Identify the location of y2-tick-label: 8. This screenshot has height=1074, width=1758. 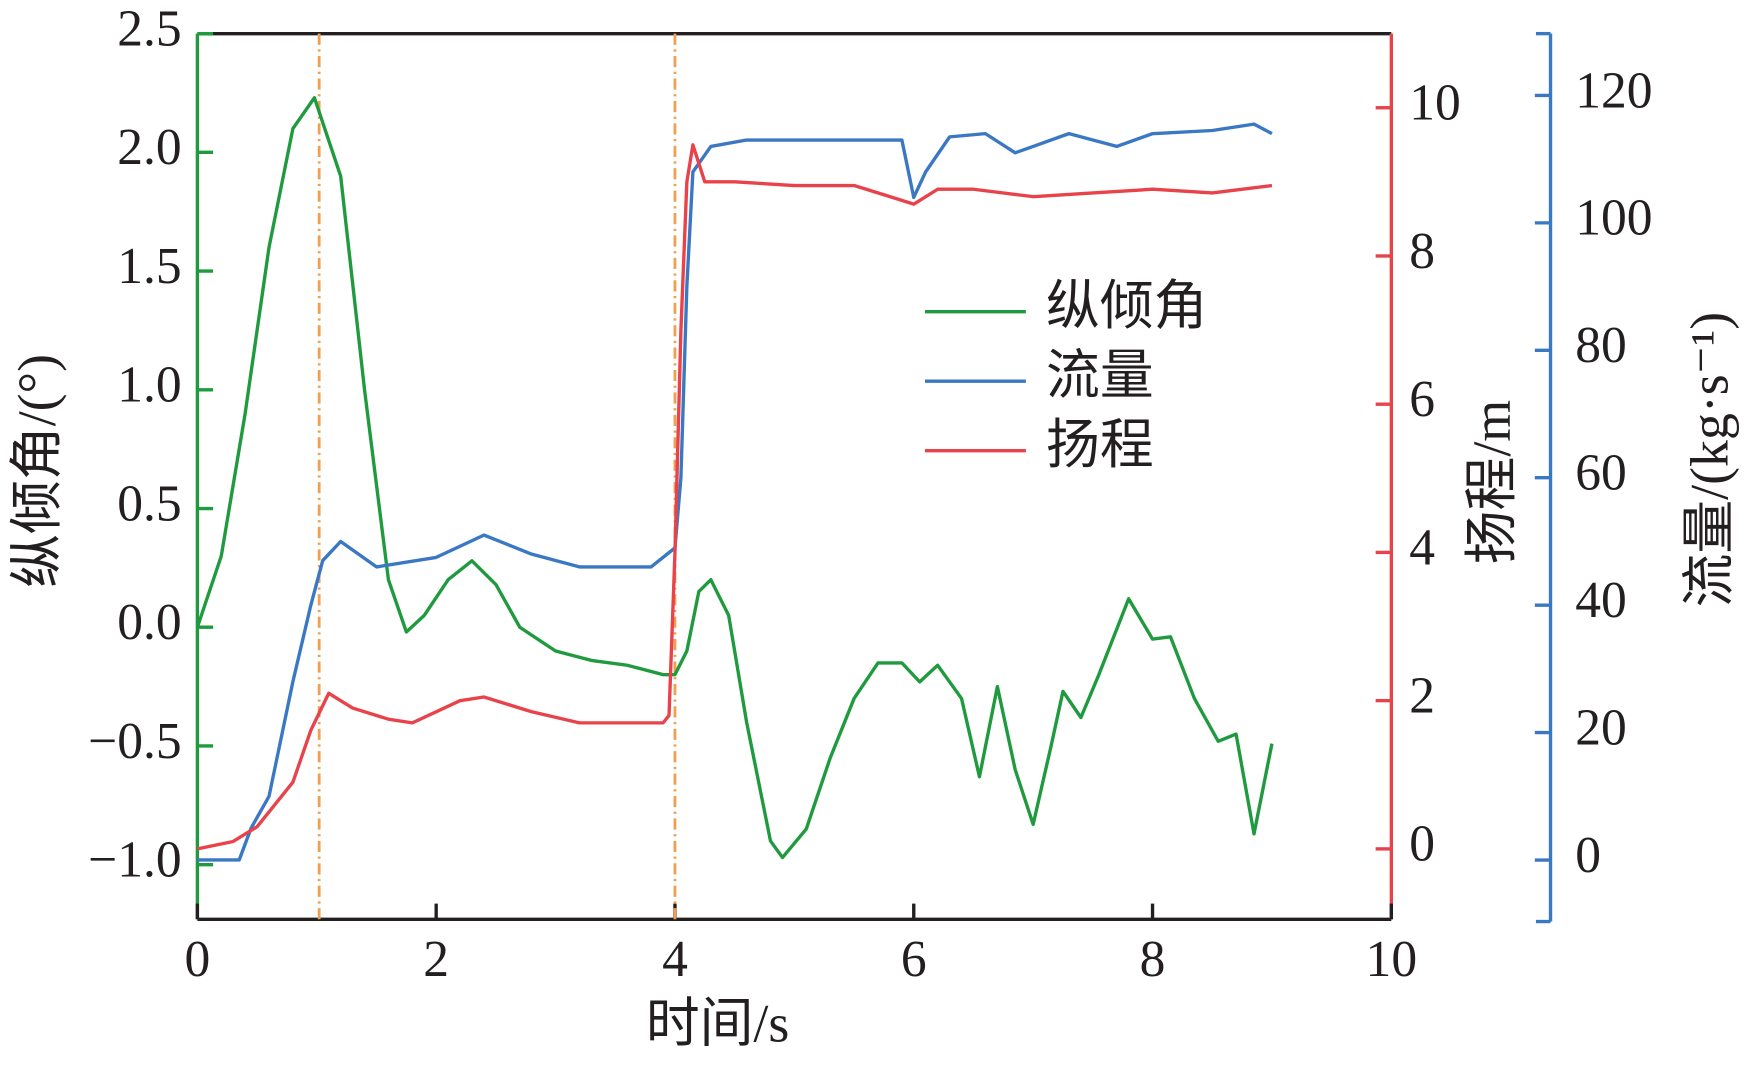
(1422, 251).